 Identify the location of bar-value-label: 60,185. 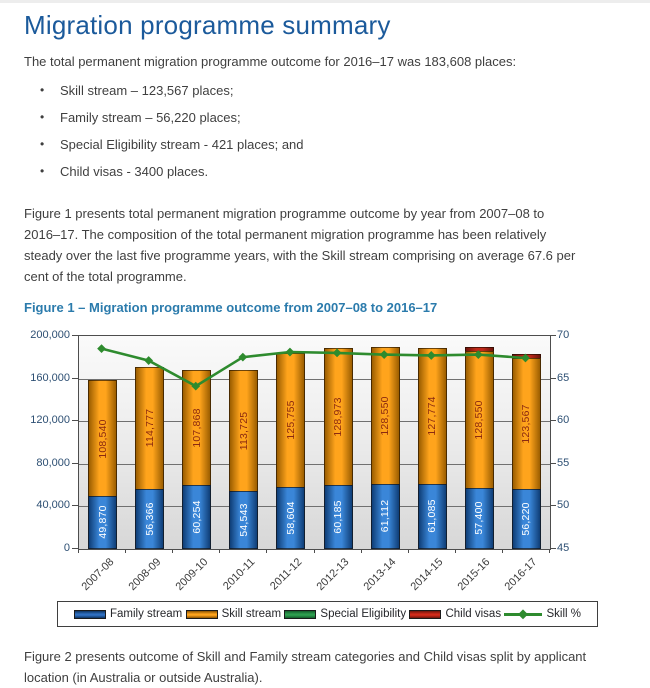
(338, 517).